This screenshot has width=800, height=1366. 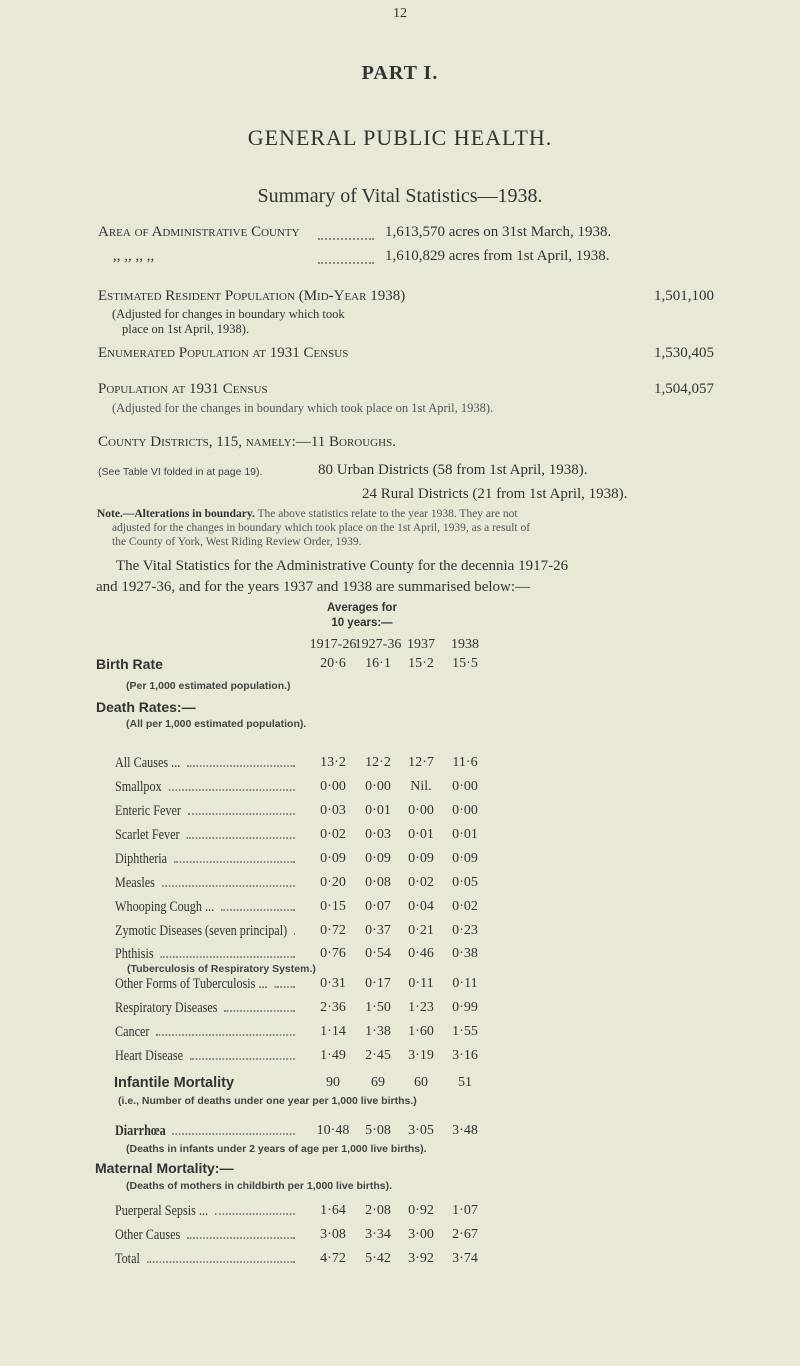 I want to click on maternal-row: Other Causes, so click(x=207, y=1235).